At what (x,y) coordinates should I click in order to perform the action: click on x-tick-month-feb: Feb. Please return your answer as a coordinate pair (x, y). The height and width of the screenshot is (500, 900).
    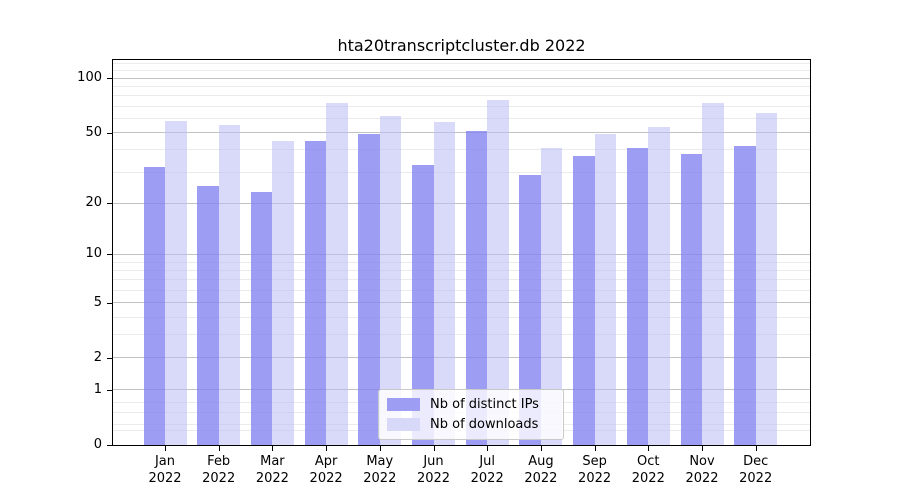
    Looking at the image, I should click on (219, 461).